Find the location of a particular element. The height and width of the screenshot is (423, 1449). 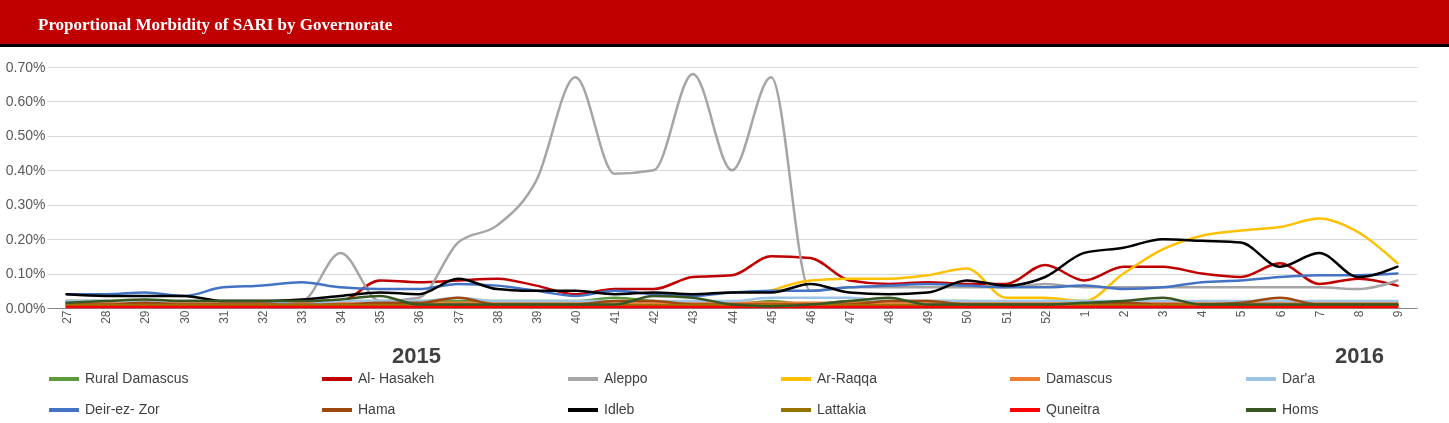

text: 2015 is located at coordinates (416, 356).